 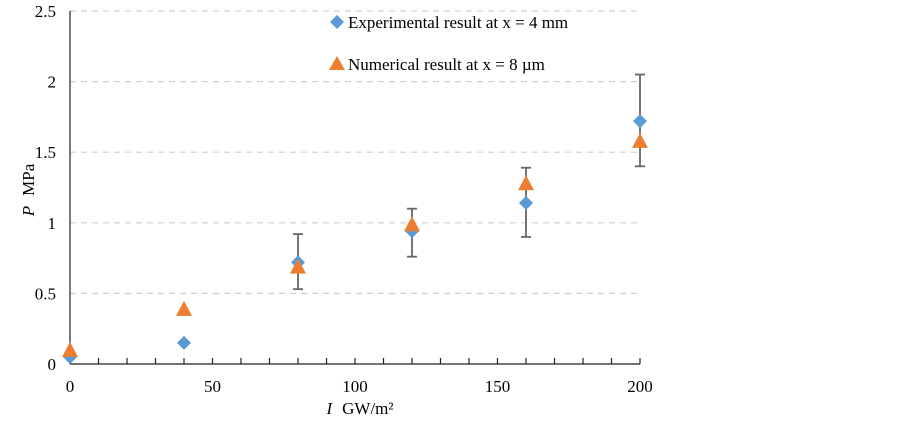 What do you see at coordinates (212, 386) in the screenshot?
I see `x-tick-label: 50` at bounding box center [212, 386].